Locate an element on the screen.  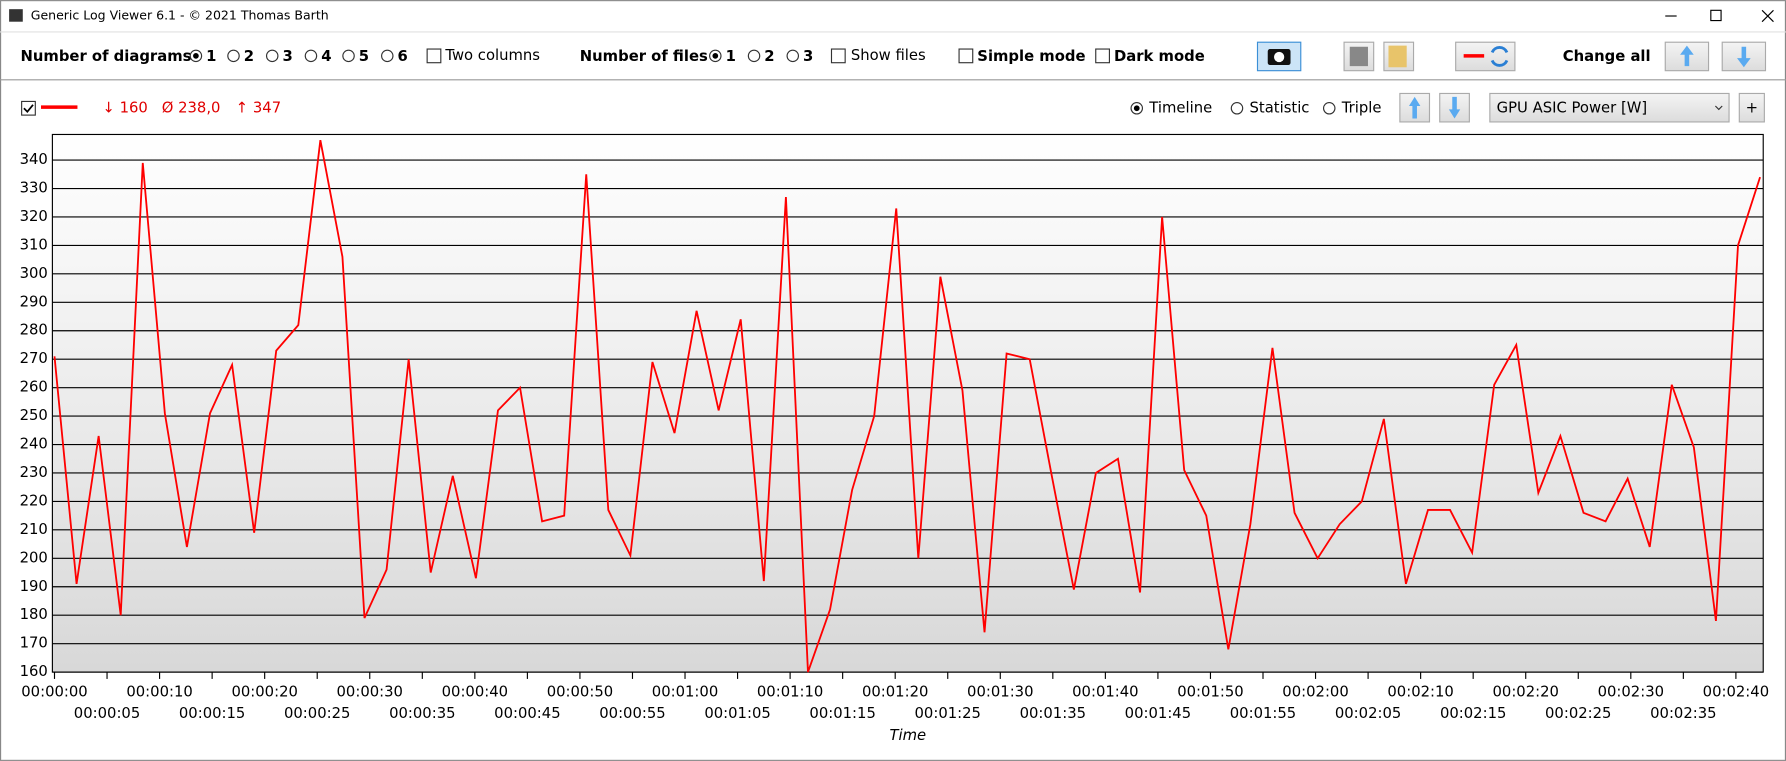
y-tick-label: 310 is located at coordinates (34, 244).